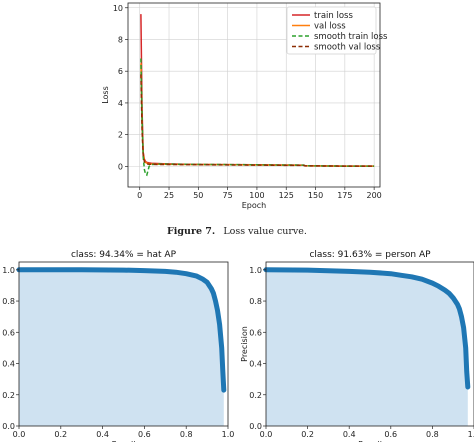 The image size is (474, 442). I want to click on legend-box, so click(331, 30).